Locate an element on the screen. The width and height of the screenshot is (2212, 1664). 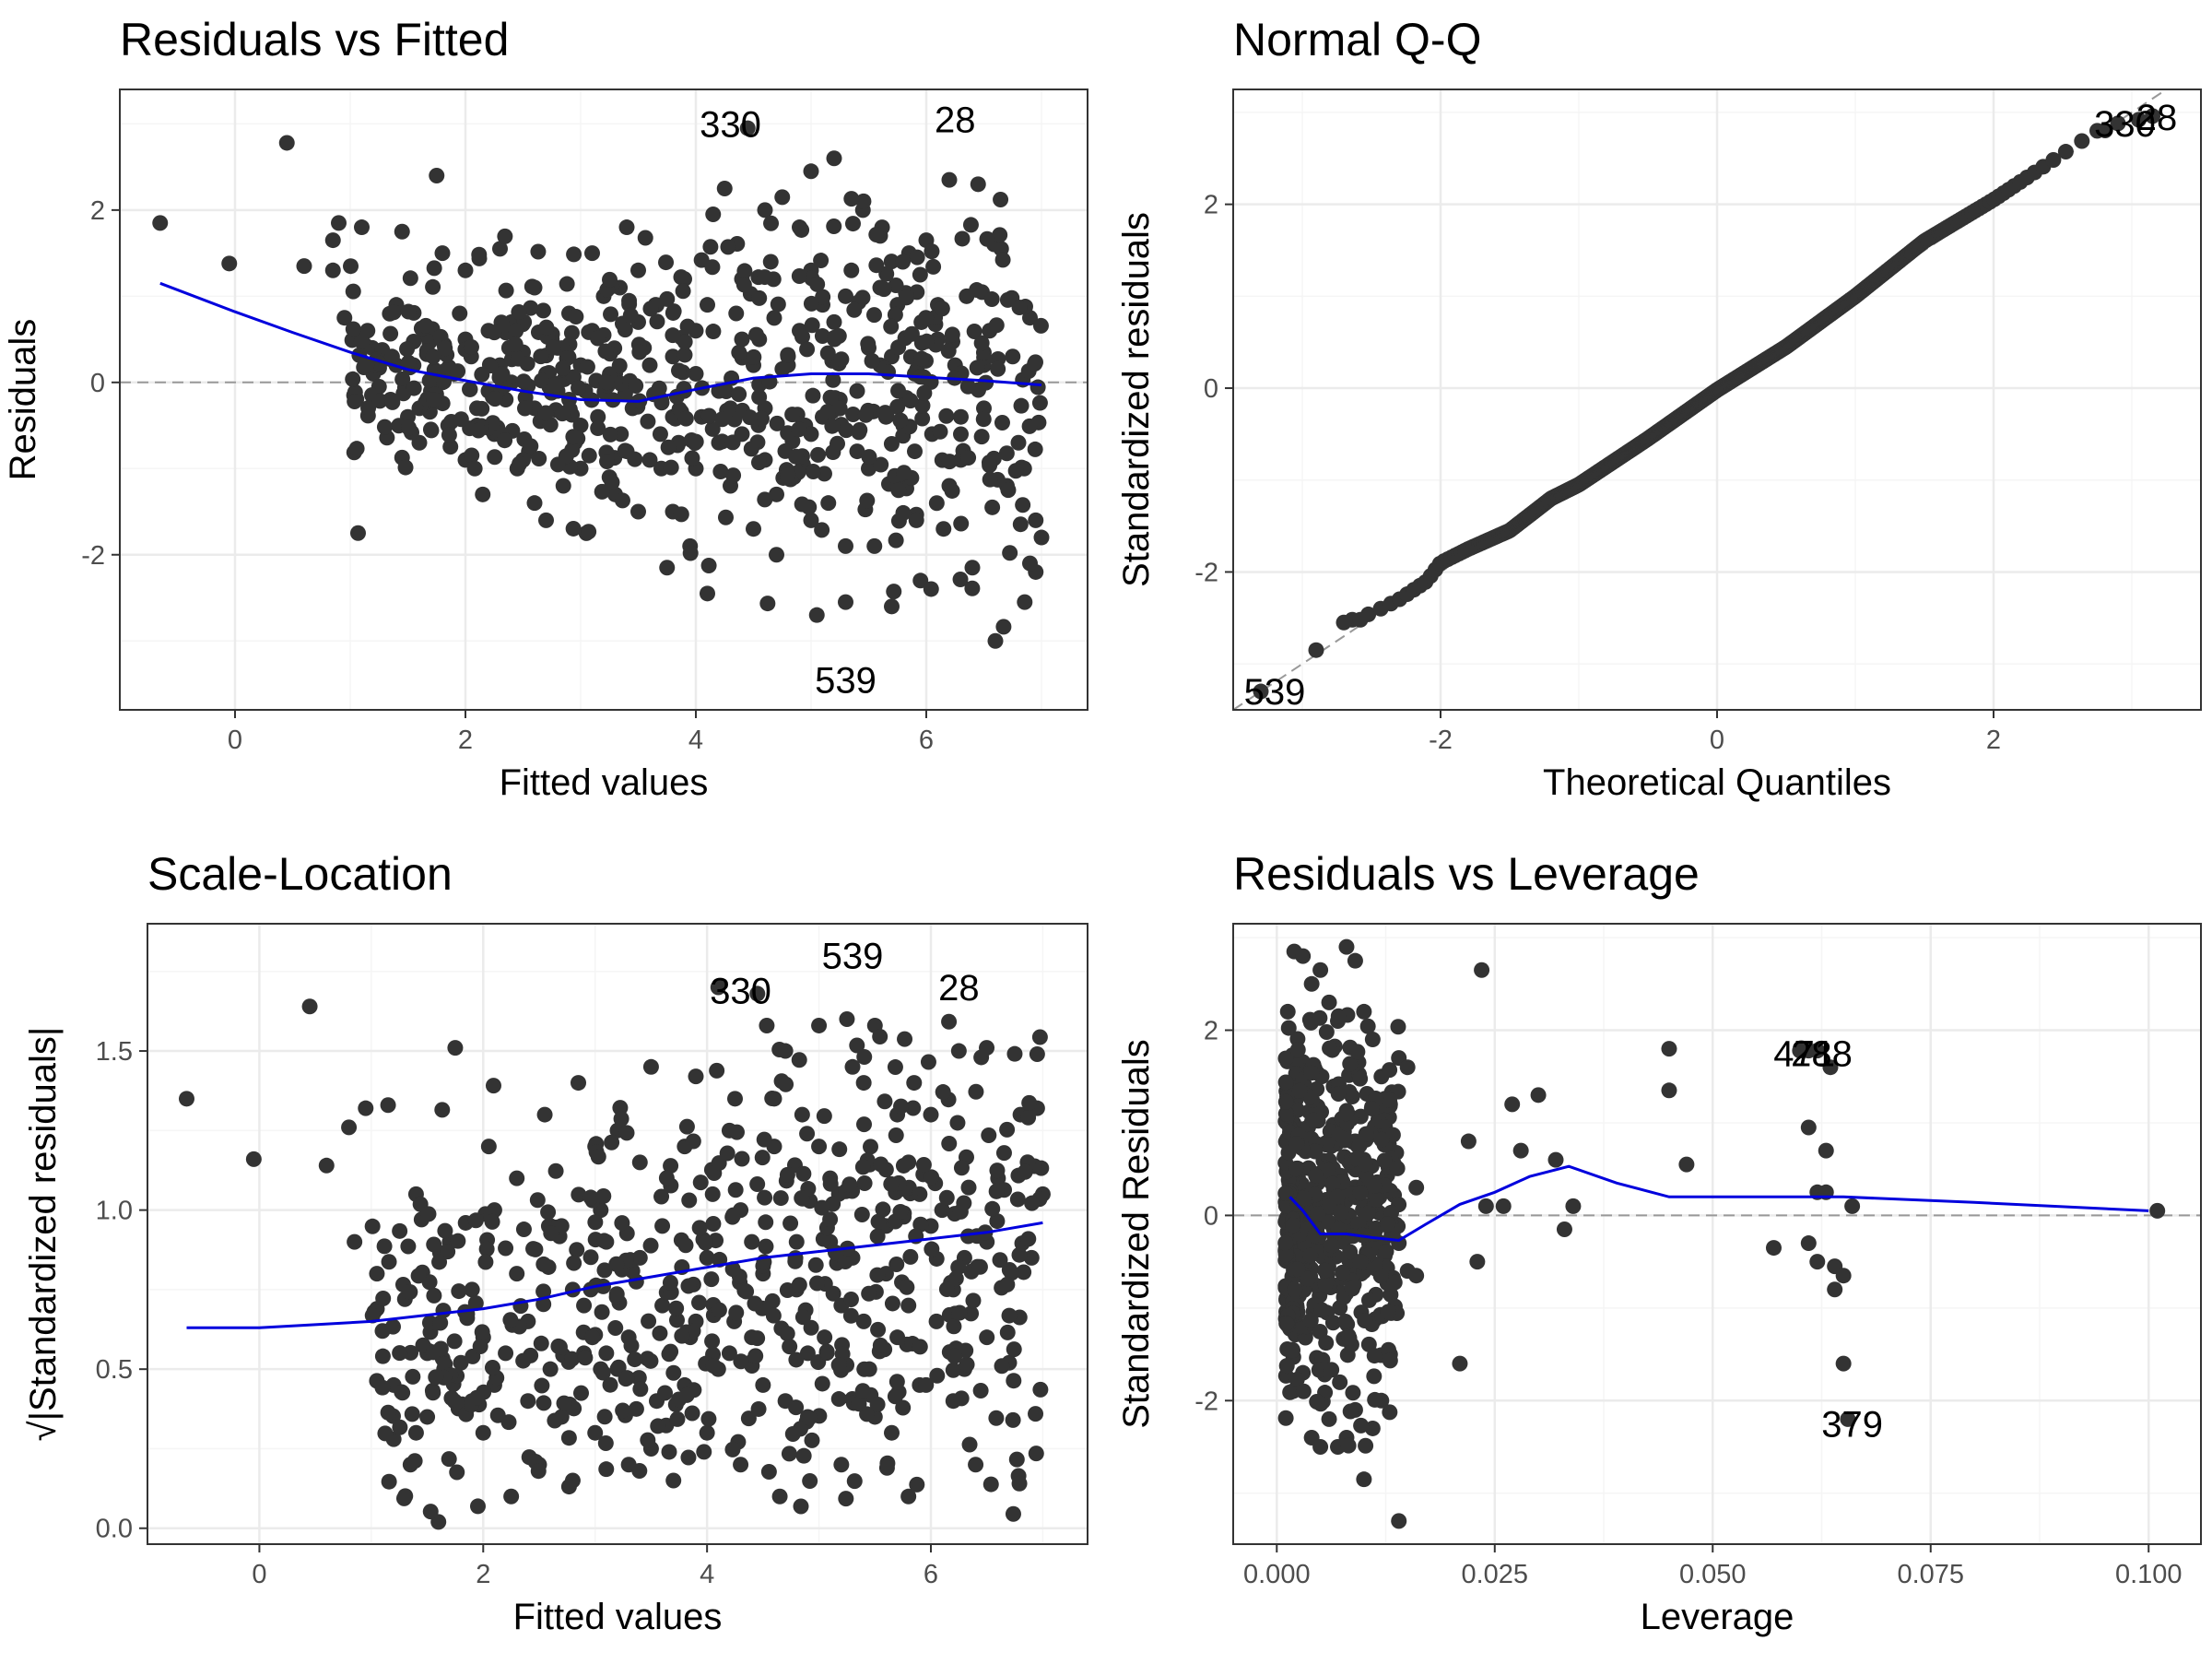
y-tick-label: 0 is located at coordinates (1211, 1216).